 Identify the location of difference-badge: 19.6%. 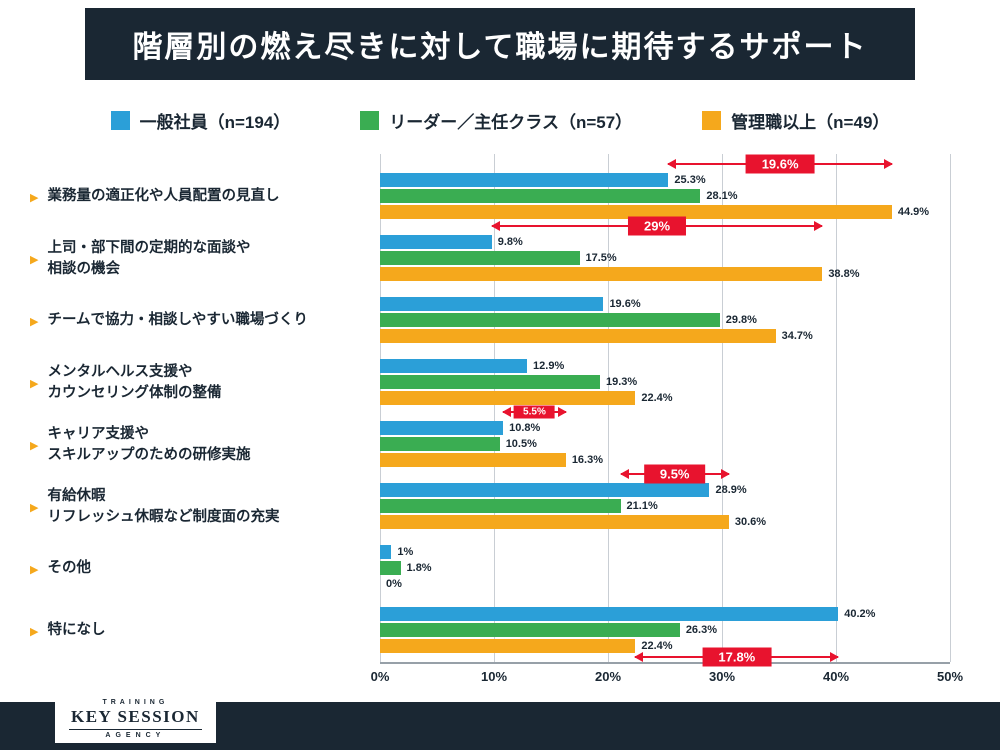
(780, 164).